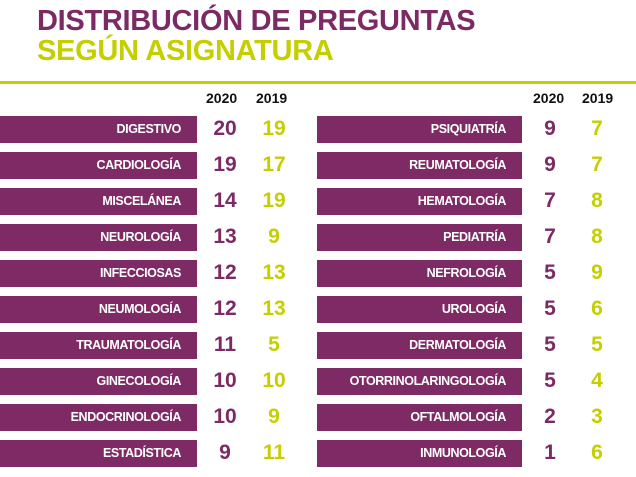 The image size is (636, 477). I want to click on subject-label: INFECCIOSAS, so click(98, 273).